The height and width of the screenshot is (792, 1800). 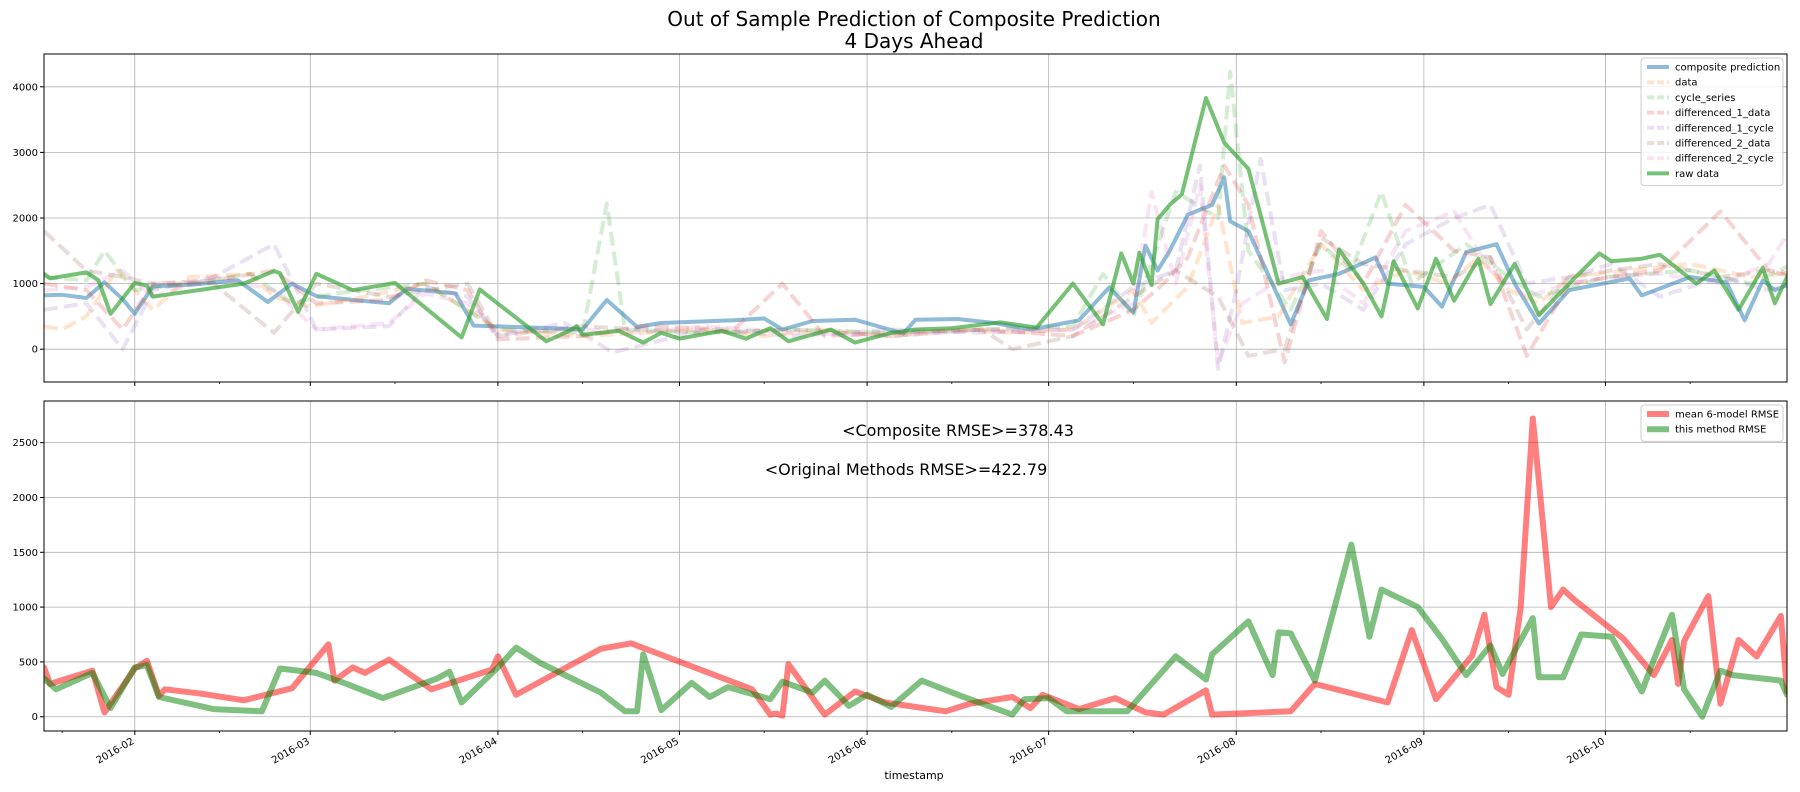 I want to click on y-tick-label: 1500, so click(x=25, y=553).